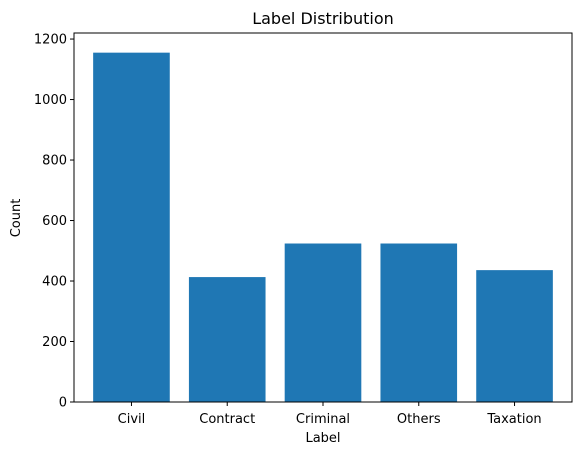  What do you see at coordinates (50, 100) in the screenshot?
I see `y-tick-label-1000: 1000` at bounding box center [50, 100].